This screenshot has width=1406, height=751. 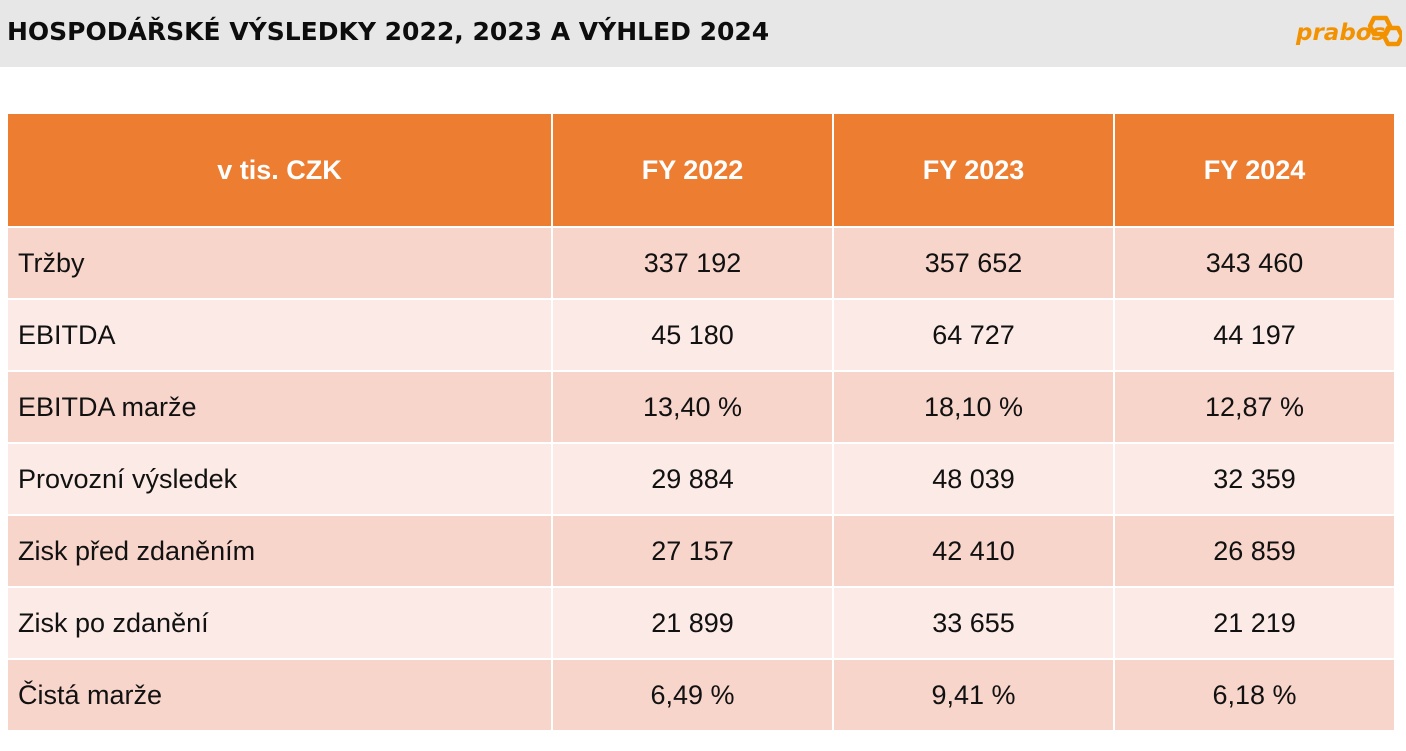 I want to click on table-row: EBITDA 45 180 64 727 44 197, so click(x=701, y=335).